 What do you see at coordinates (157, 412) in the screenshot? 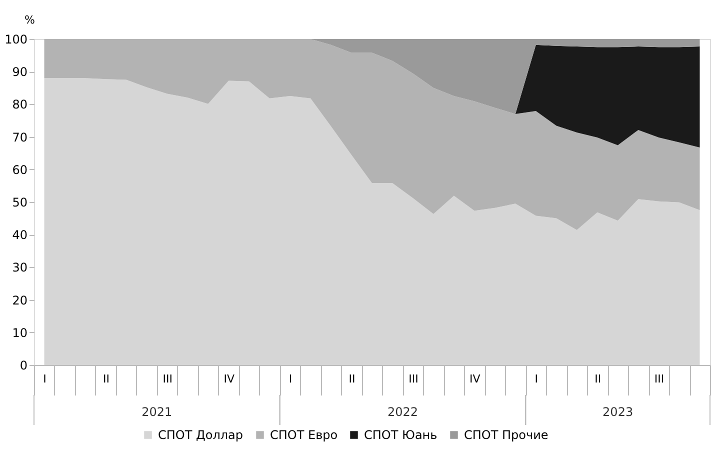
I see `text: 2021` at bounding box center [157, 412].